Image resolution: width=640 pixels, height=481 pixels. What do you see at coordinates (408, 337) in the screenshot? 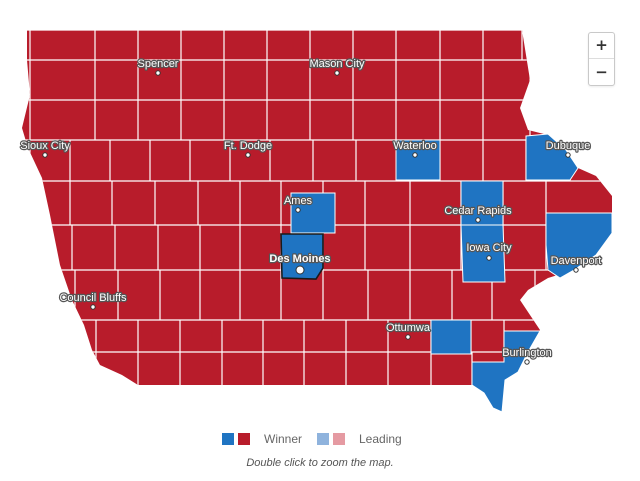
I see `city-dot-ottumwa` at bounding box center [408, 337].